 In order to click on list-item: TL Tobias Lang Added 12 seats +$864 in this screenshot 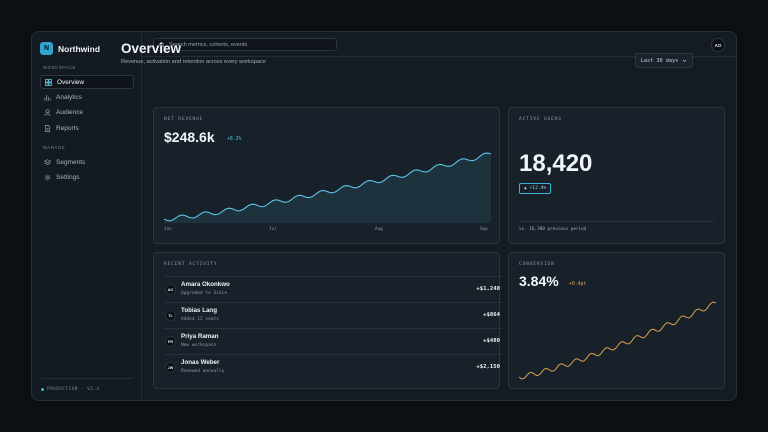, I will do `click(333, 315)`.